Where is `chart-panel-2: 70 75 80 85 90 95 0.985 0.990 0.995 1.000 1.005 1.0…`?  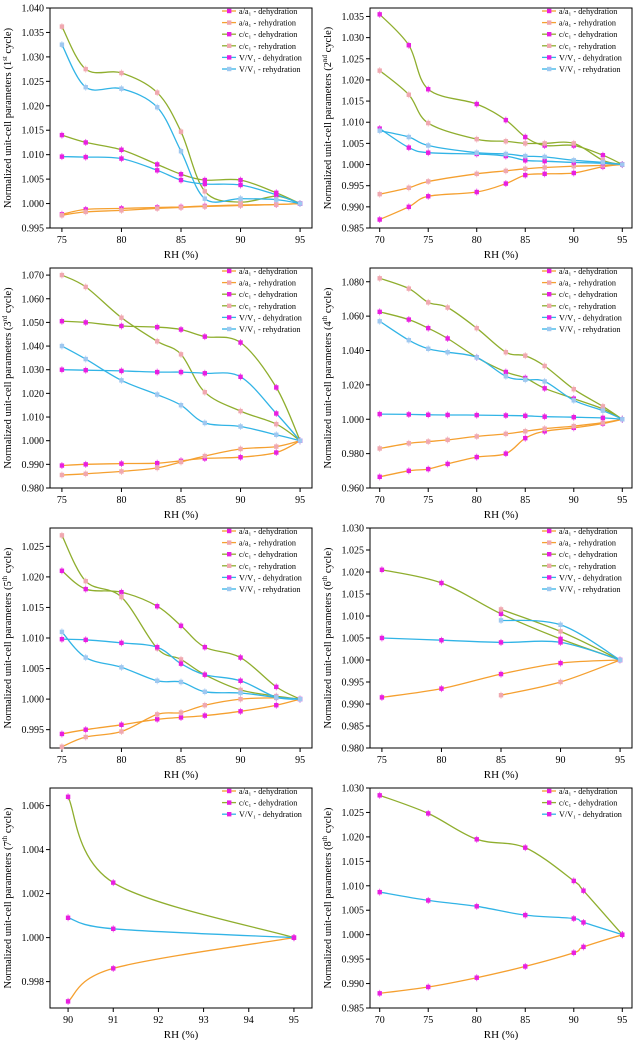
chart-panel-2: 70 75 80 85 90 95 0.985 0.990 0.995 1.000 1.005 1.0… is located at coordinates (480, 130).